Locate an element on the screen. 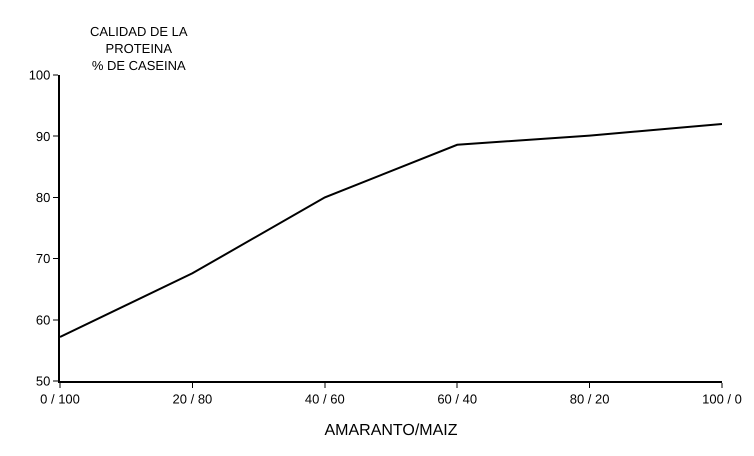  x-tick-label: 80 / 20 is located at coordinates (590, 399).